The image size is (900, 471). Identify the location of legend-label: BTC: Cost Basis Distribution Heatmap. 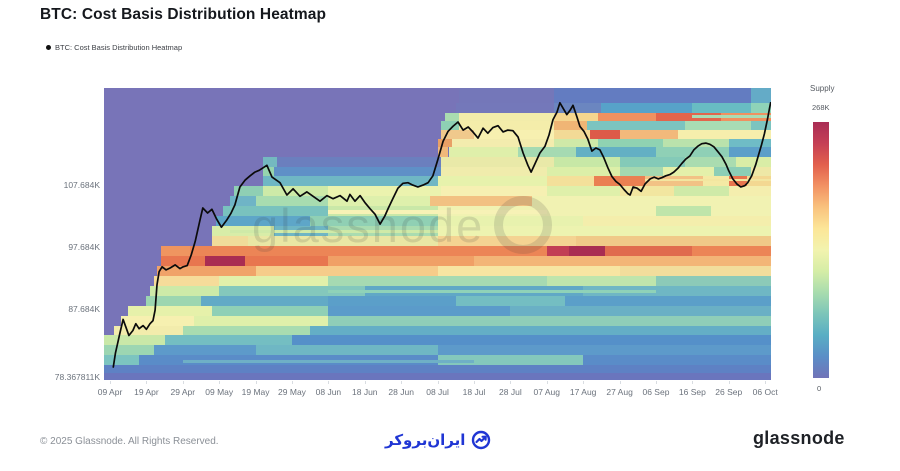
(119, 47).